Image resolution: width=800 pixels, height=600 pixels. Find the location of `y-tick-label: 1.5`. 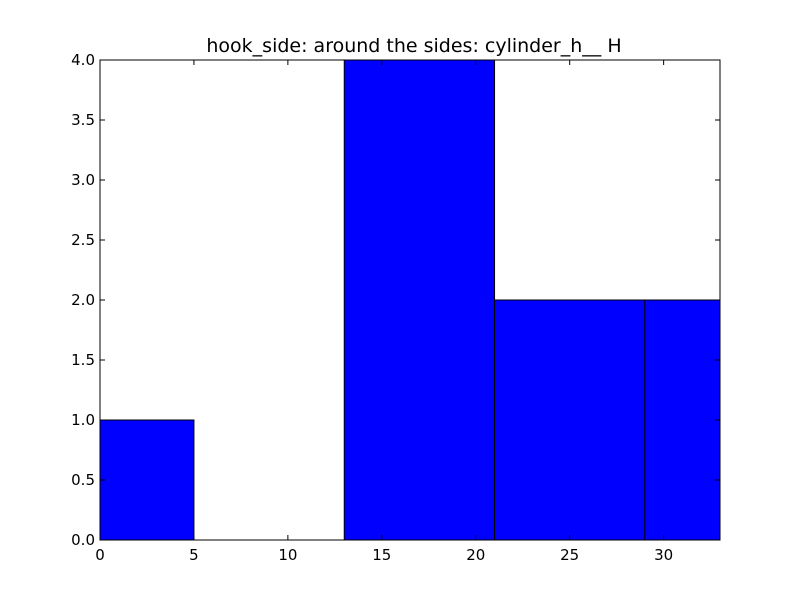

y-tick-label: 1.5 is located at coordinates (83, 360).